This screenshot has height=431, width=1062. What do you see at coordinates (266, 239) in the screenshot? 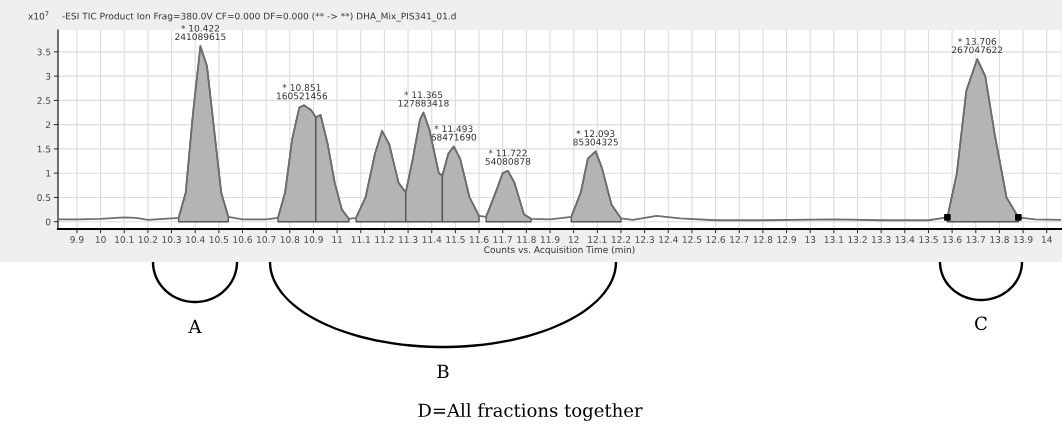
I see `x-tick-label: 10.7` at bounding box center [266, 239].